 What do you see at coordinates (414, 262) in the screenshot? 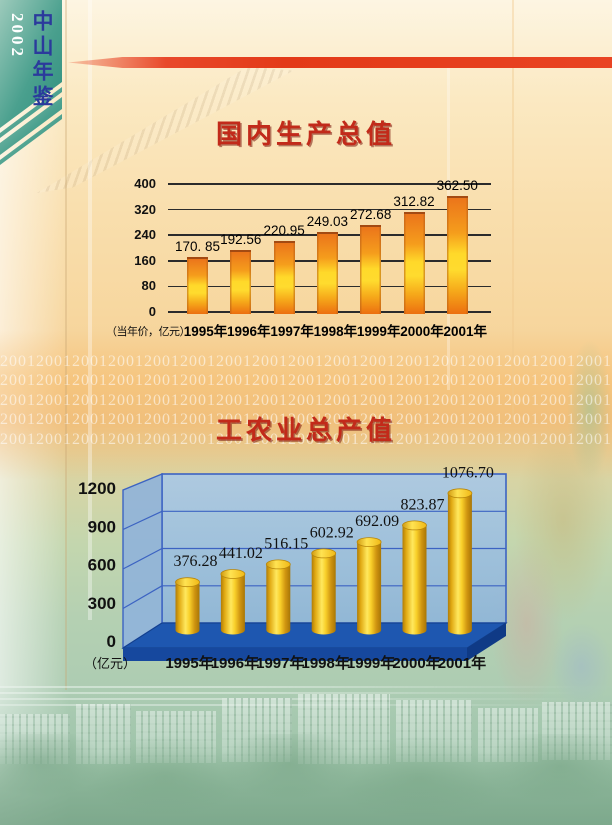
I see `bar-2000年` at bounding box center [414, 262].